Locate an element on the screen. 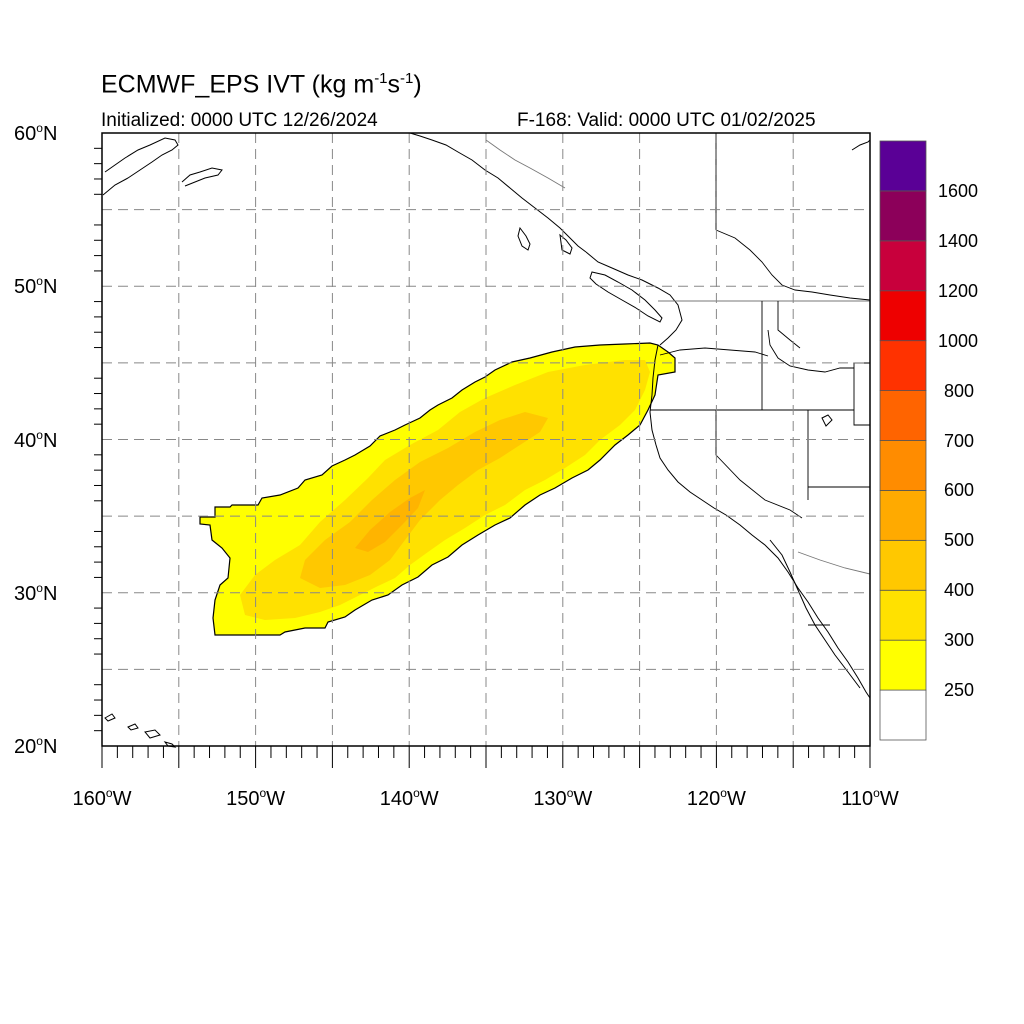 This screenshot has height=1024, width=1024. lat-tick-label: 50oN is located at coordinates (36, 286).